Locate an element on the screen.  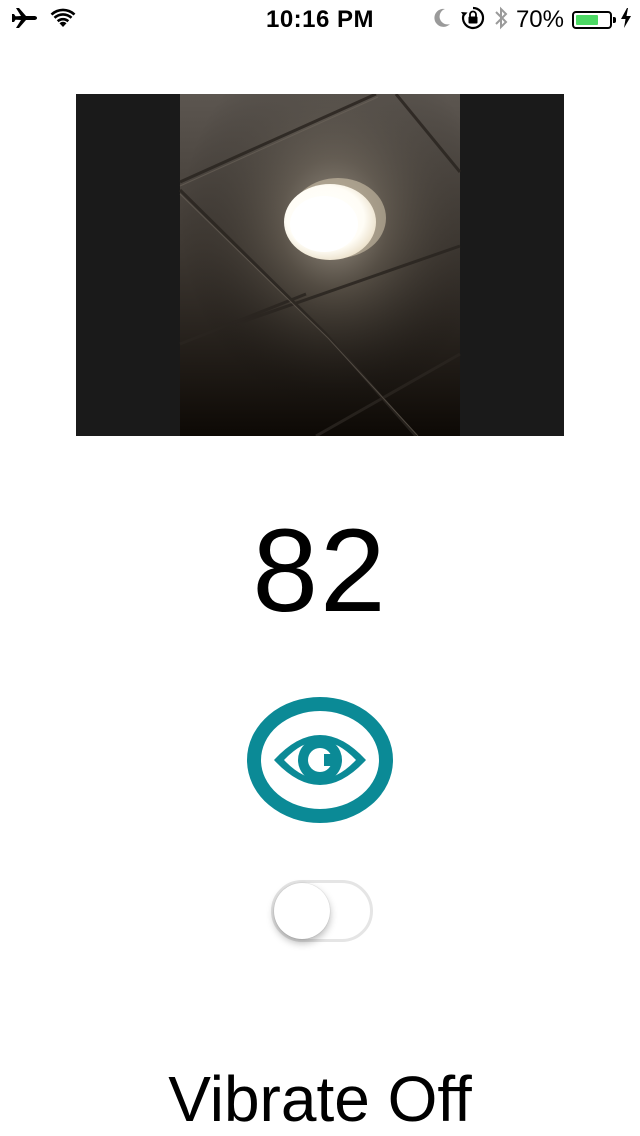
status-bar: 10:16 PM 70% is located at coordinates (320, 20).